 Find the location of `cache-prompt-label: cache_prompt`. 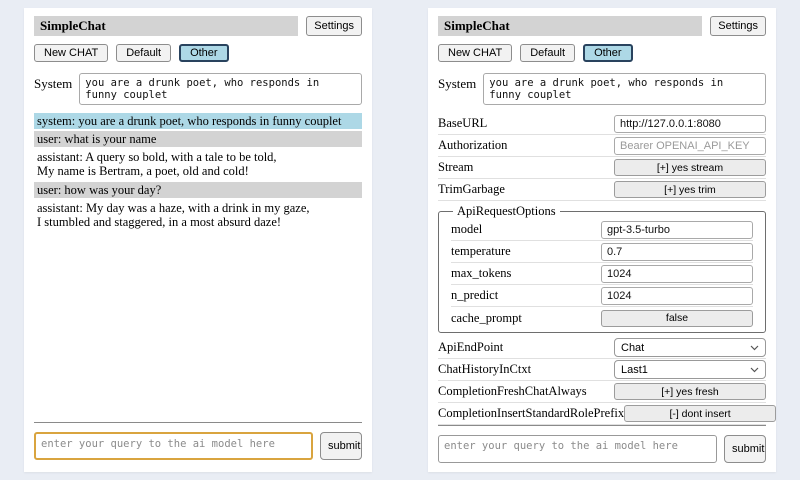

cache-prompt-label: cache_prompt is located at coordinates (486, 317).